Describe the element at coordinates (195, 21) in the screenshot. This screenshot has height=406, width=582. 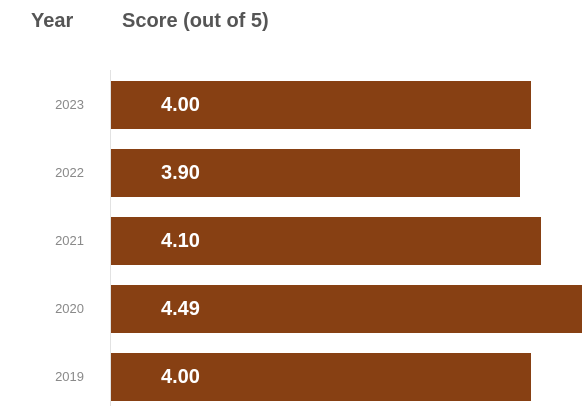
I see `score-column-header: Score (out of 5)` at that location.